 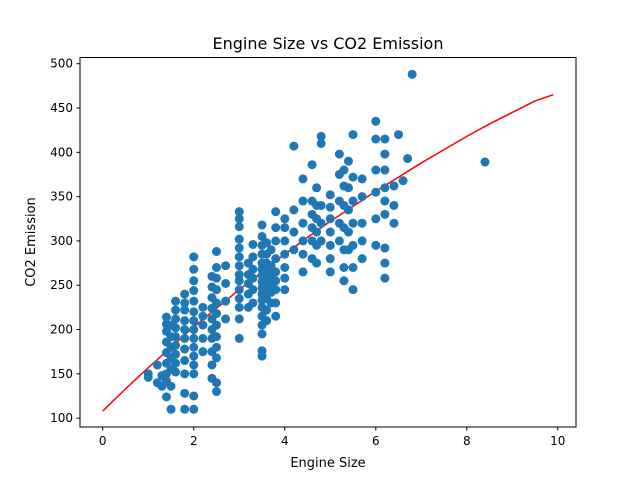 What do you see at coordinates (61, 197) in the screenshot?
I see `y-tick-label: 350` at bounding box center [61, 197].